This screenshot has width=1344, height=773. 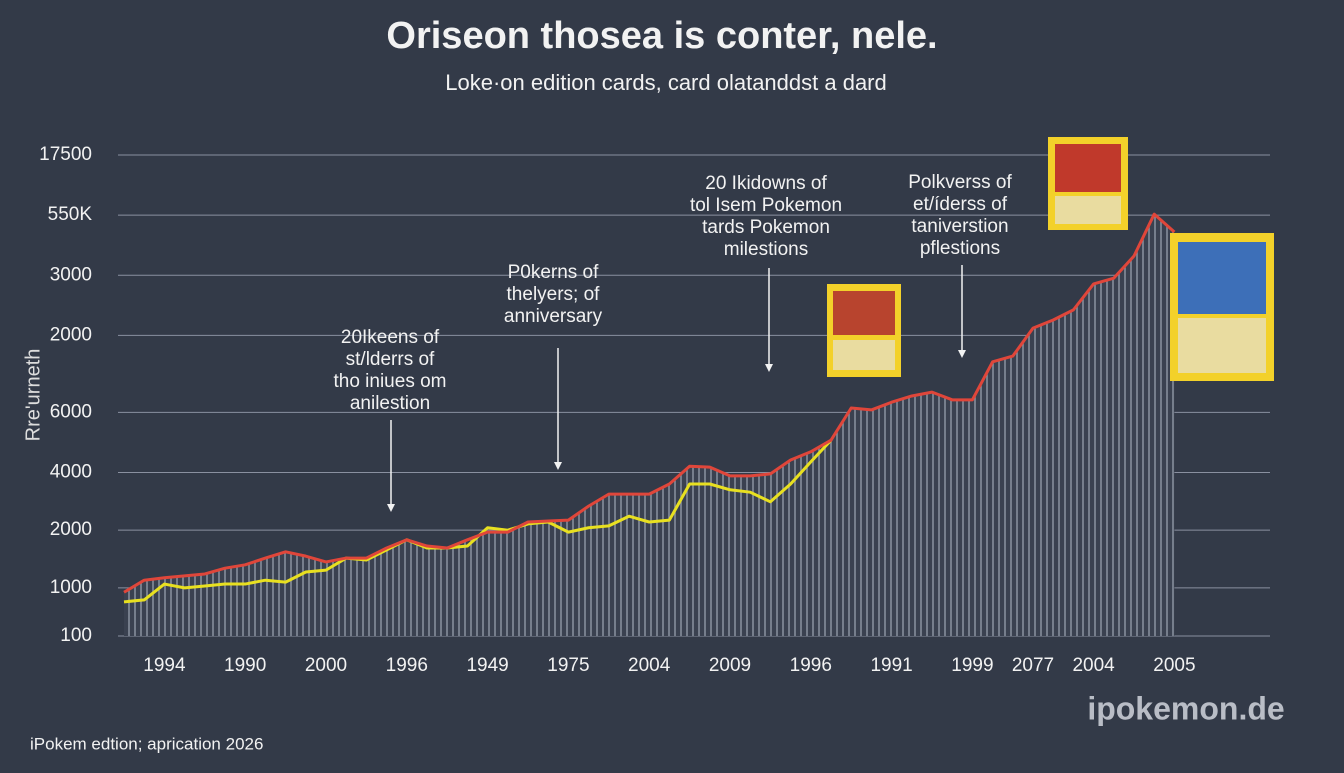 I want to click on annotation-text: taniverstion, so click(x=959, y=226).